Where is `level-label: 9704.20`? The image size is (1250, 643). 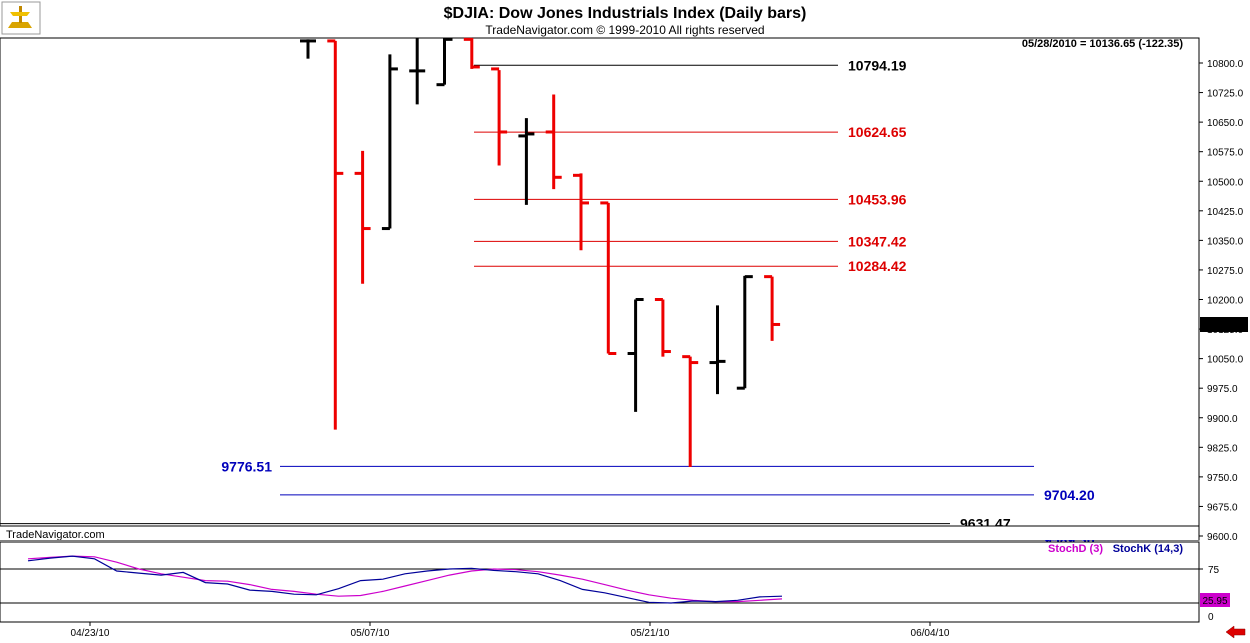
level-label: 9704.20 is located at coordinates (1069, 495).